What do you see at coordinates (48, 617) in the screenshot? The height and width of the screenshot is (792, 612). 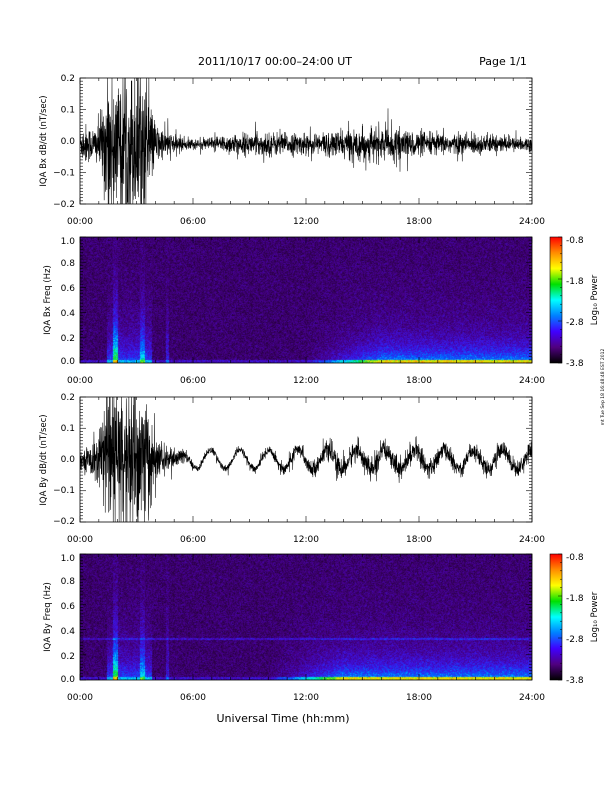 I see `by-freq-ylabel: IQA By Freq (Hz)` at bounding box center [48, 617].